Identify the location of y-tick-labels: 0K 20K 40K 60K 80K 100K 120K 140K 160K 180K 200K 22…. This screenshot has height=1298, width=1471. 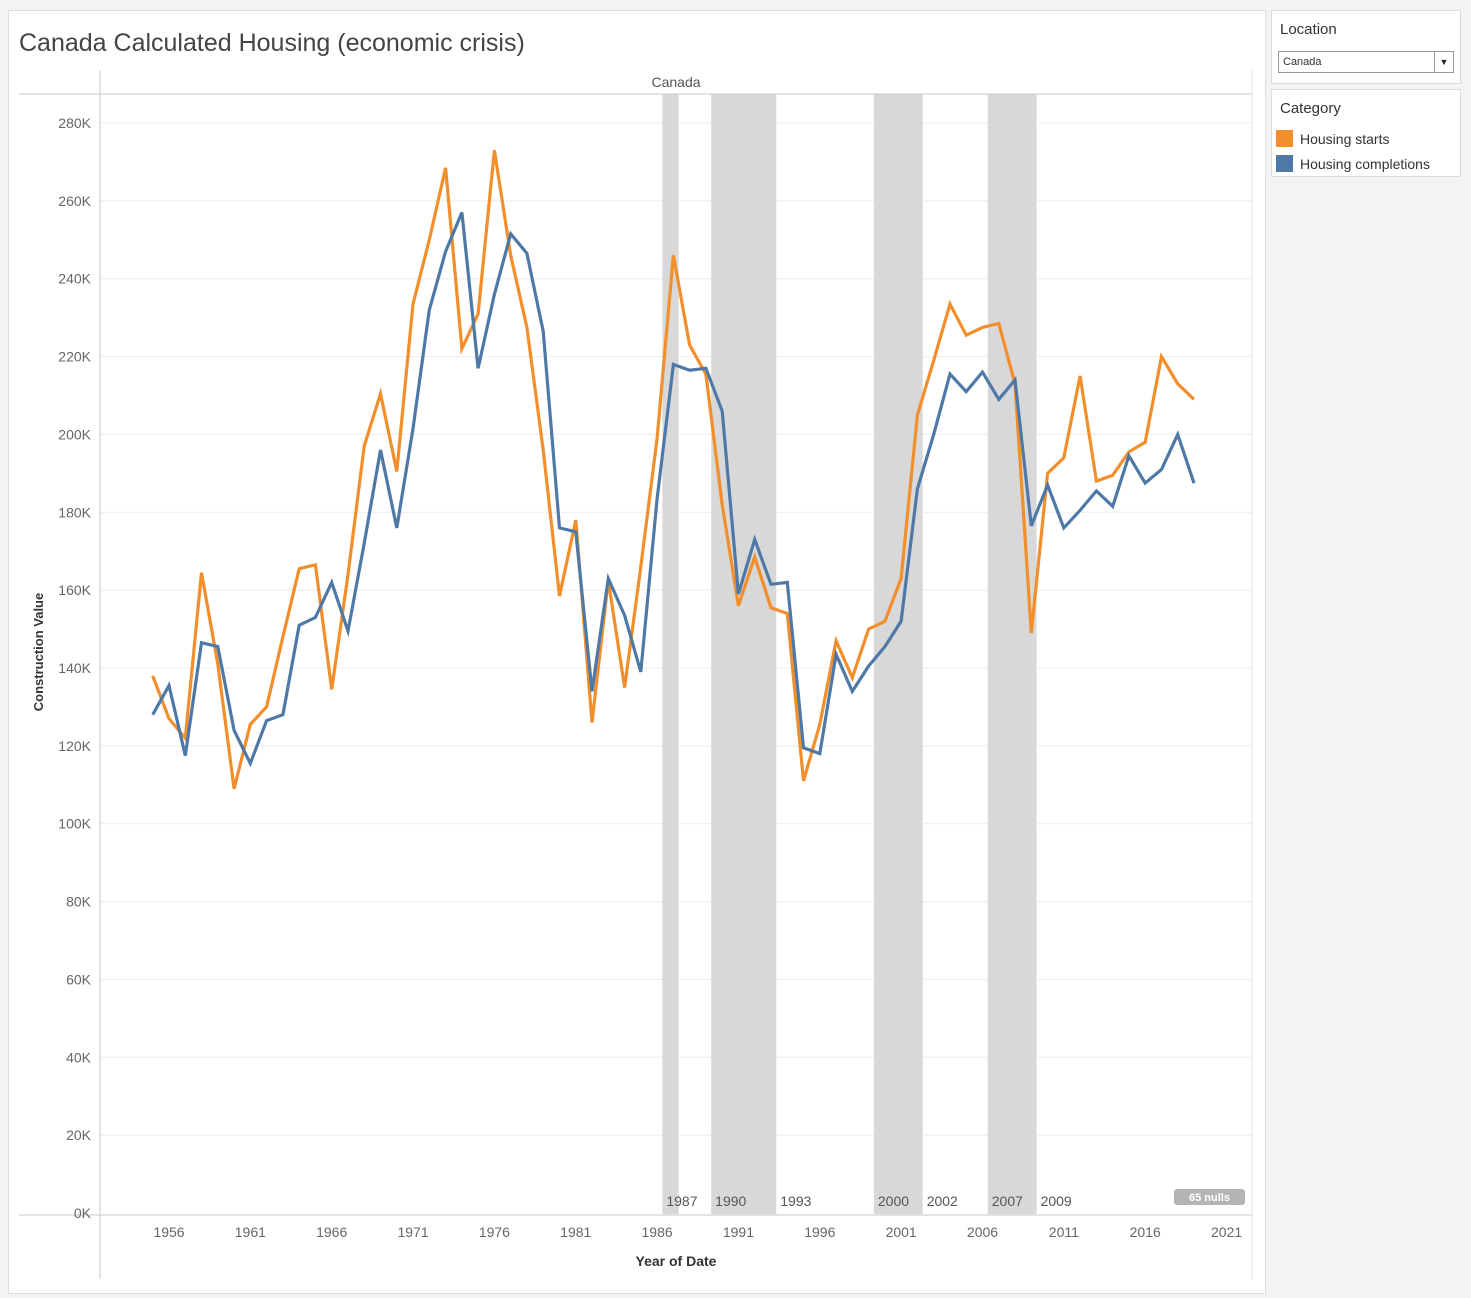
(74, 668).